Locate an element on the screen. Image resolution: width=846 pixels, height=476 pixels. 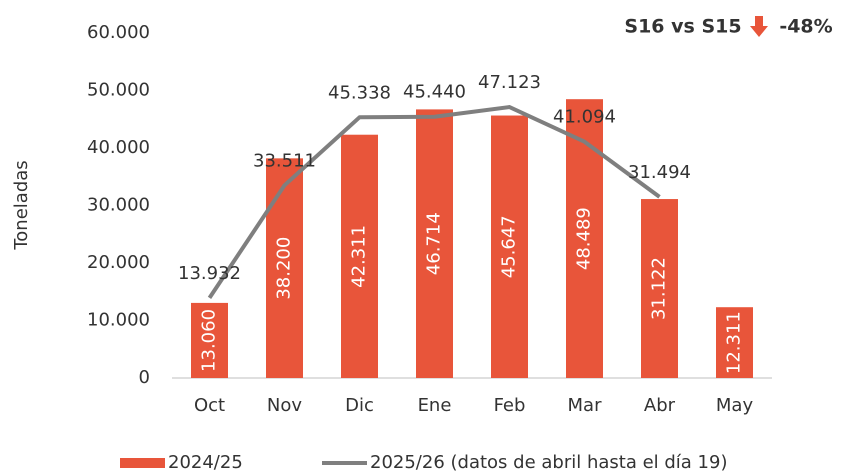
bar-value-label: 42.311 is located at coordinates (359, 256).